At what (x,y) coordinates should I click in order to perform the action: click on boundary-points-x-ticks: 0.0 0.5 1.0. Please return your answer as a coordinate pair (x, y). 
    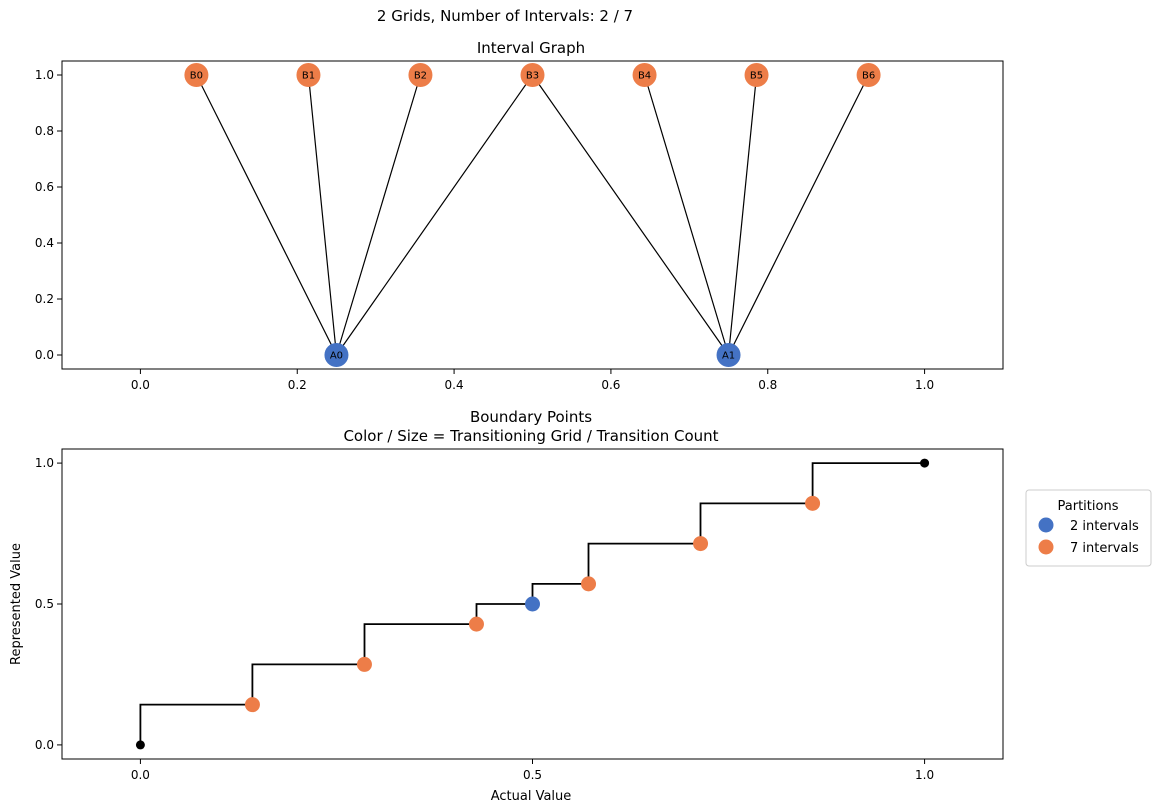
    Looking at the image, I should click on (532, 770).